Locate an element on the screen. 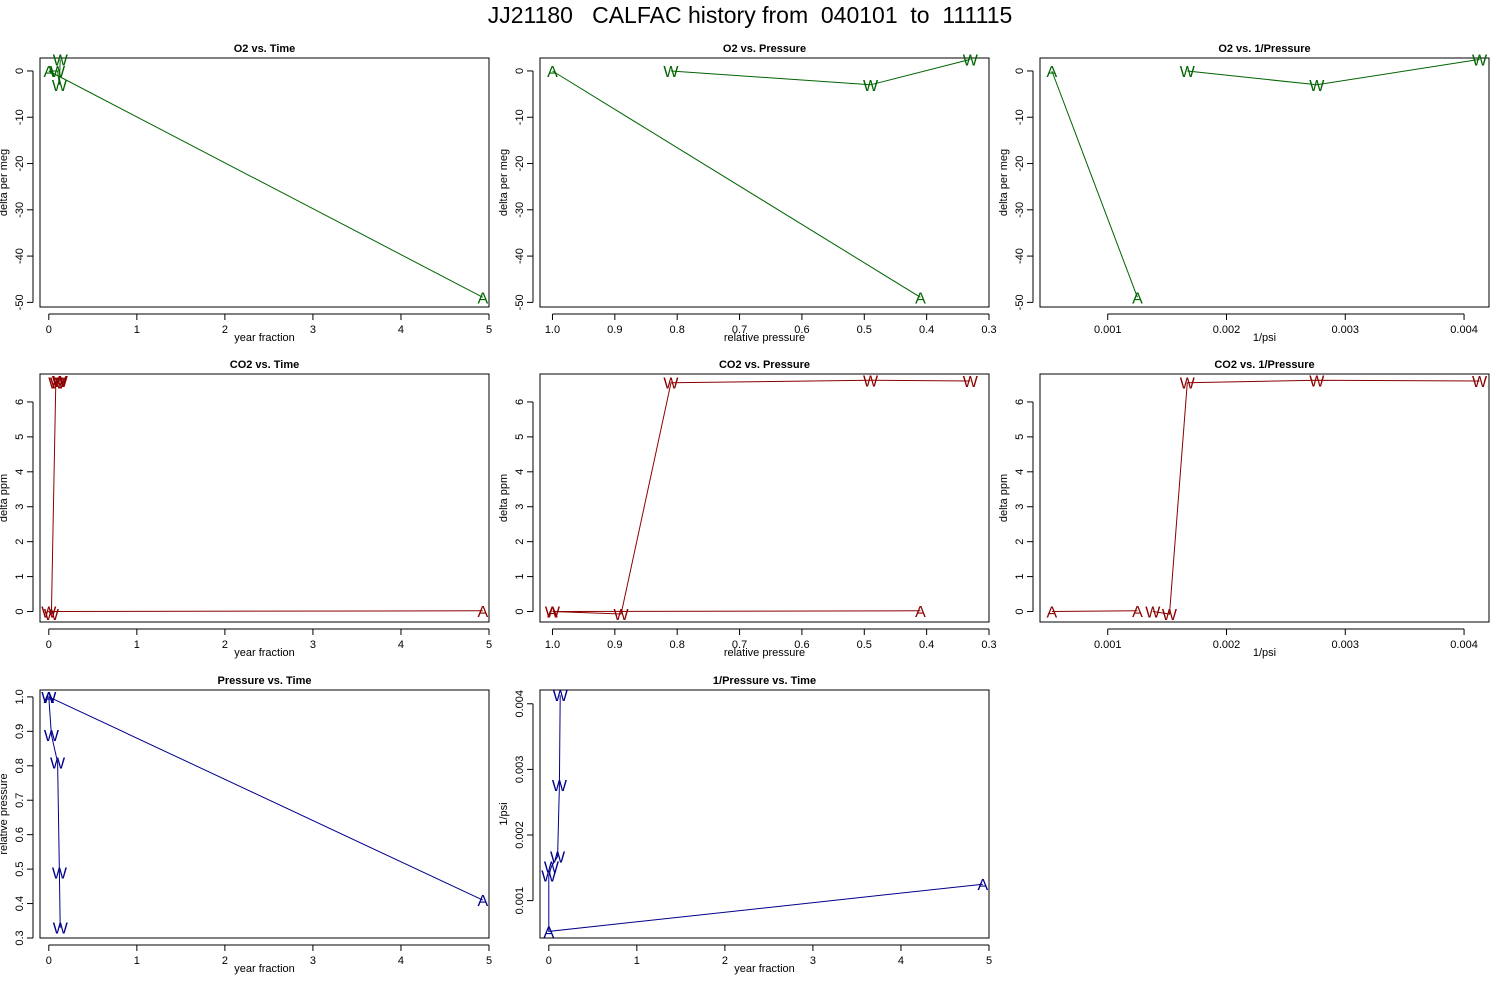 This screenshot has width=1500, height=1000. y-tick-label: 0.5 is located at coordinates (20, 868).